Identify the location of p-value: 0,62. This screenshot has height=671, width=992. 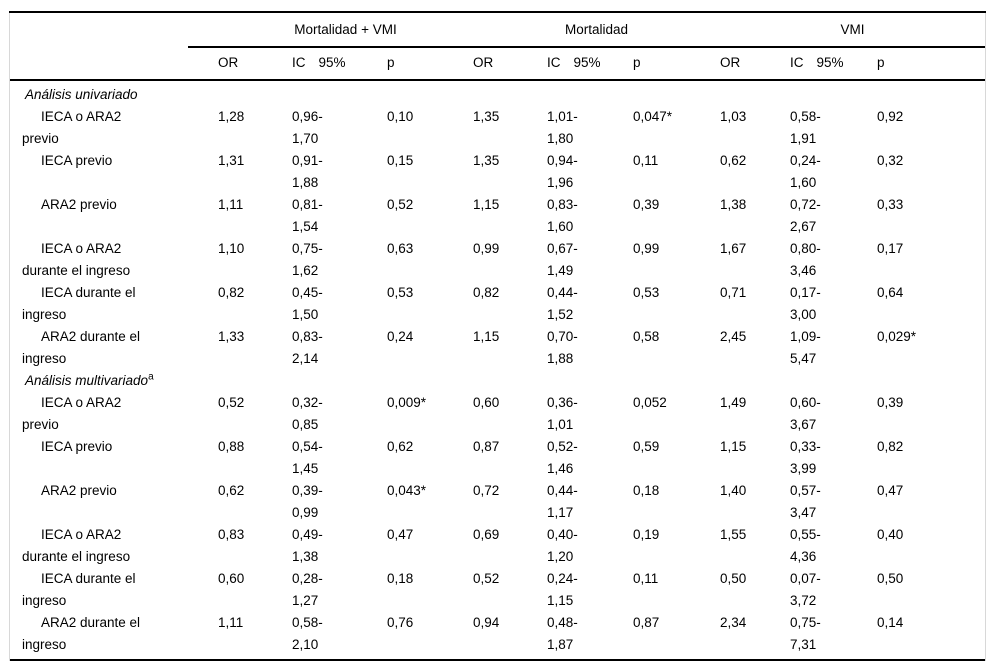
(400, 446).